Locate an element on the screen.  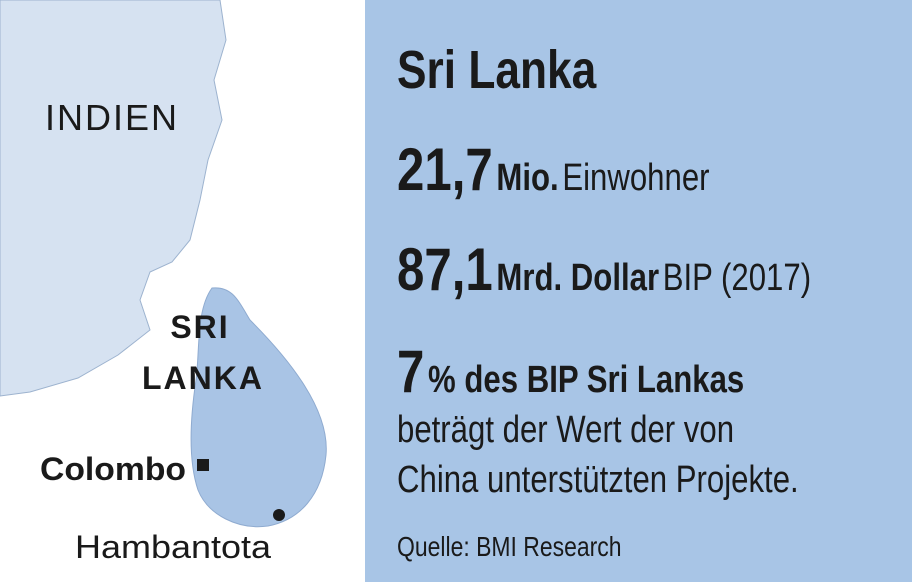
fact-text: beträgt der Wert der von is located at coordinates (565, 430).